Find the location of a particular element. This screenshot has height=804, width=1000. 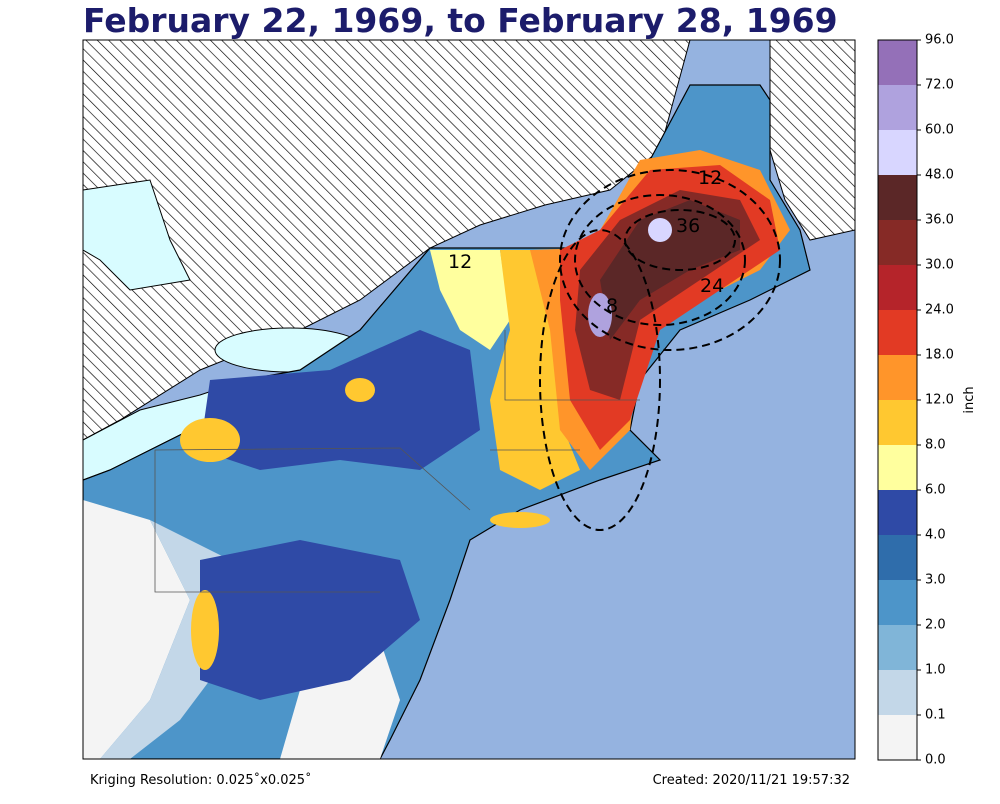

colorbar-tick-label: 4.0 is located at coordinates (935, 535).